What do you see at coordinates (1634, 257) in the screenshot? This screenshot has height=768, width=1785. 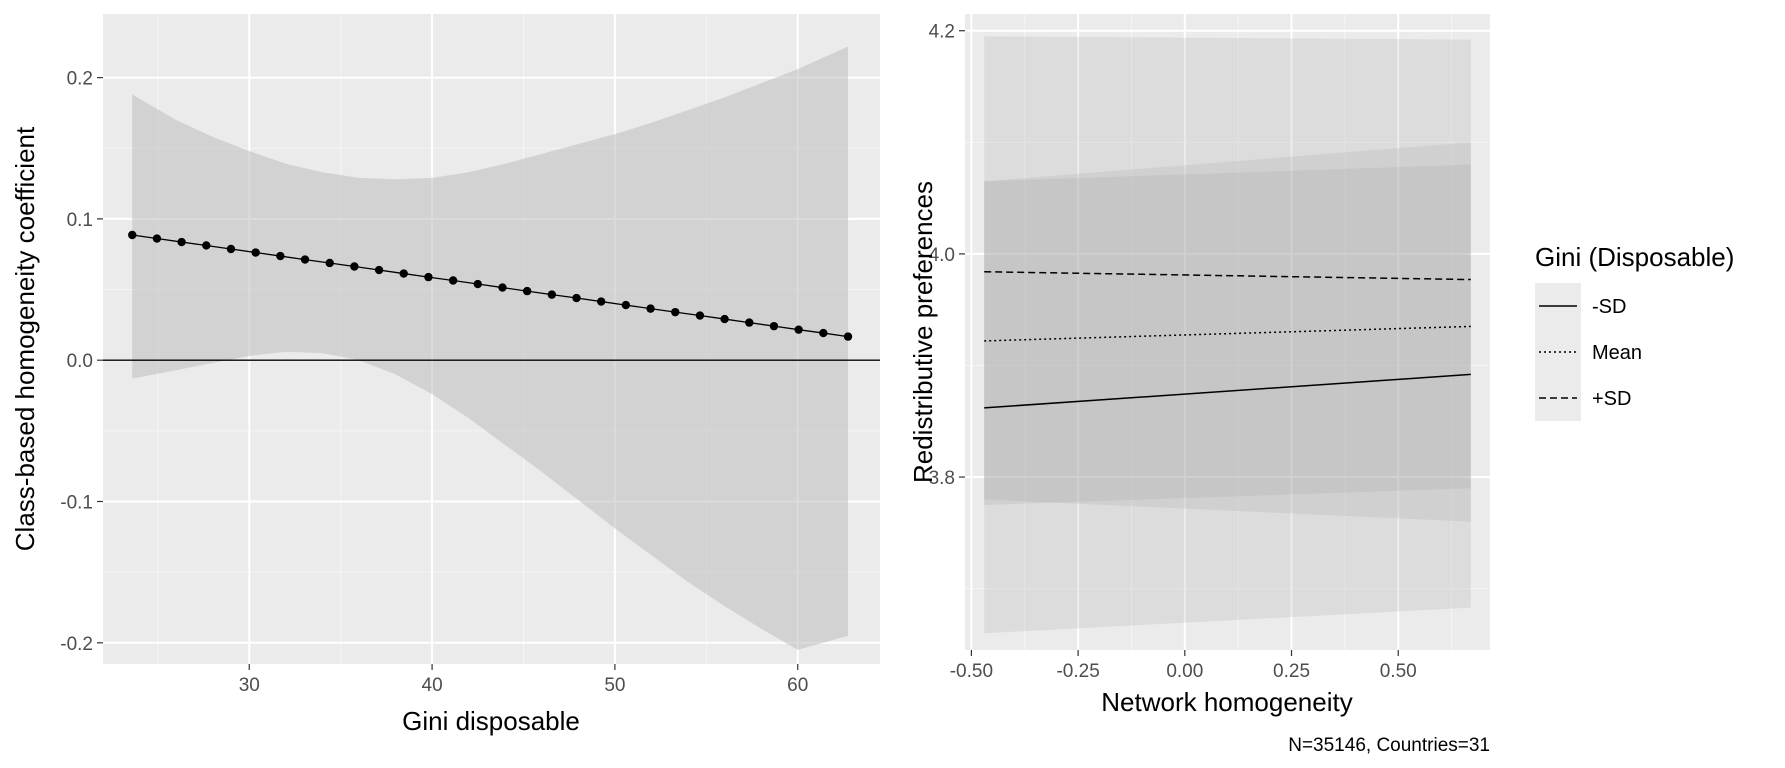 I see `legend-title: Gini (Disposable)` at bounding box center [1634, 257].